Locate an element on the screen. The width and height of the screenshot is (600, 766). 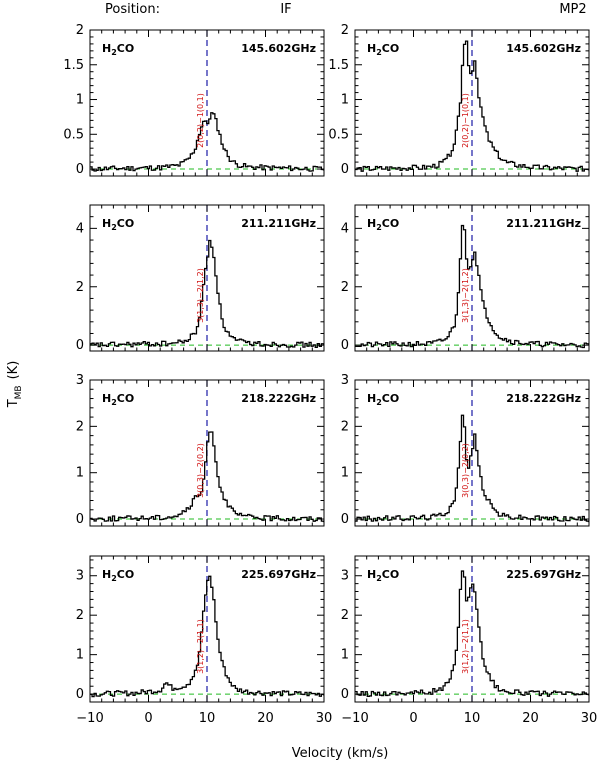
y-axis-label-unit: (K) is located at coordinates (13, 370).